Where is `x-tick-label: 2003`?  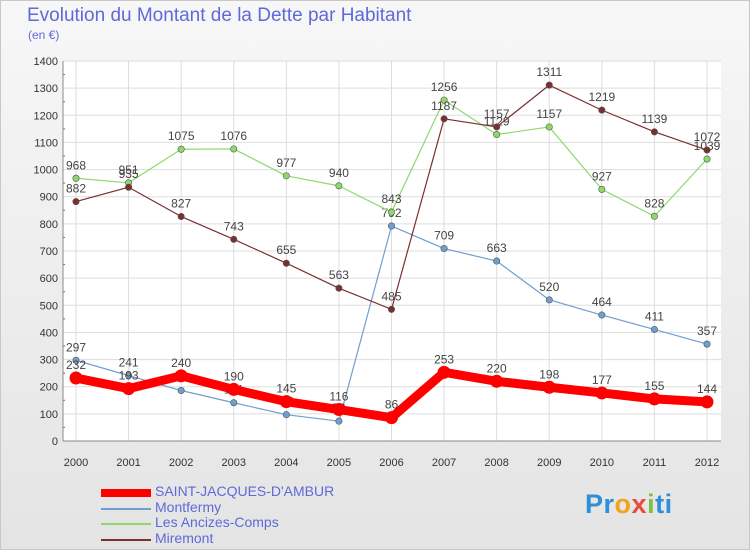
x-tick-label: 2003 is located at coordinates (234, 463).